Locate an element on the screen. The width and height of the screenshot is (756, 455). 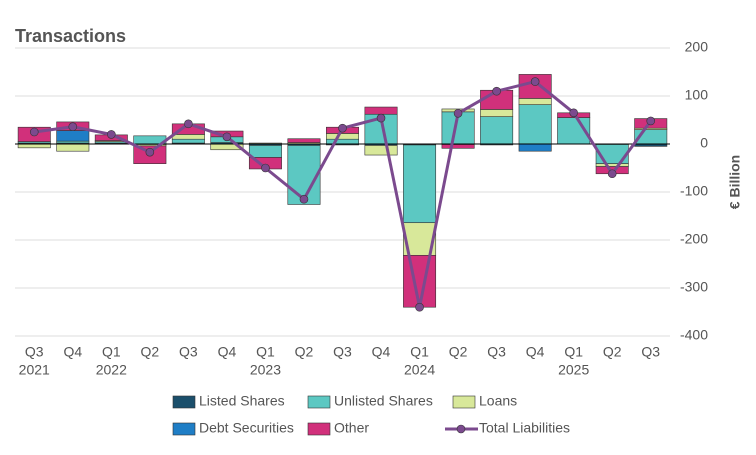
y-tick-label: -200 is located at coordinates (694, 239).